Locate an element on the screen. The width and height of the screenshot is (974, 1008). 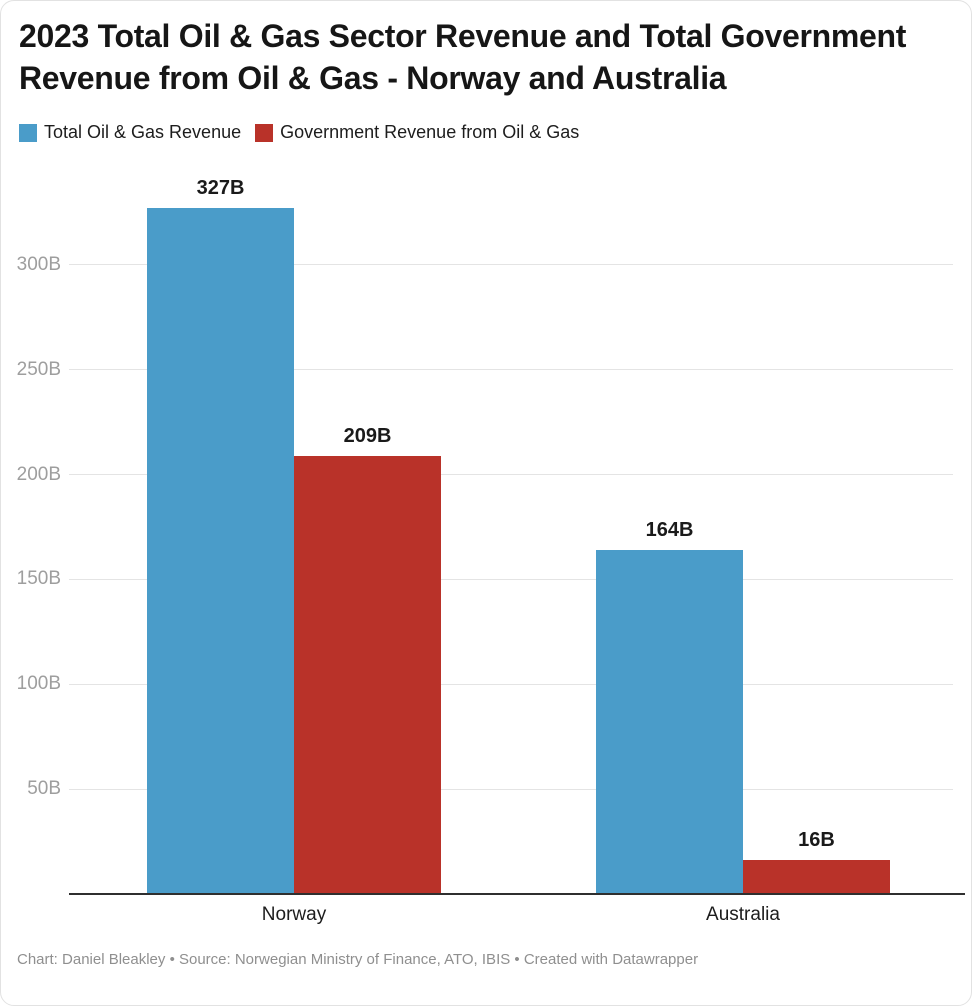
x-axis-line is located at coordinates (517, 894).